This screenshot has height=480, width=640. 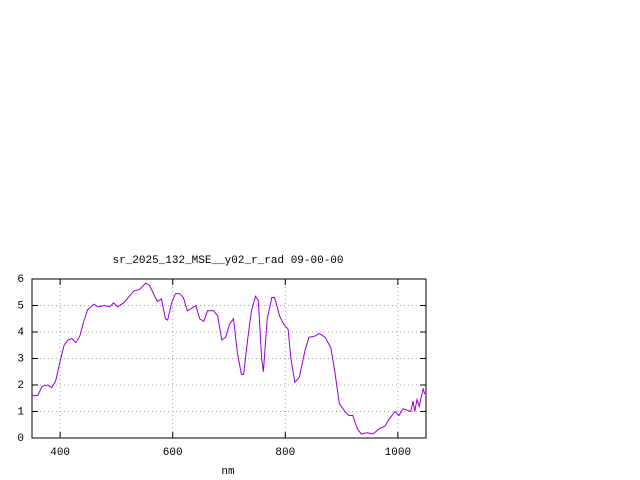 What do you see at coordinates (20, 306) in the screenshot?
I see `y-tick-label: 5` at bounding box center [20, 306].